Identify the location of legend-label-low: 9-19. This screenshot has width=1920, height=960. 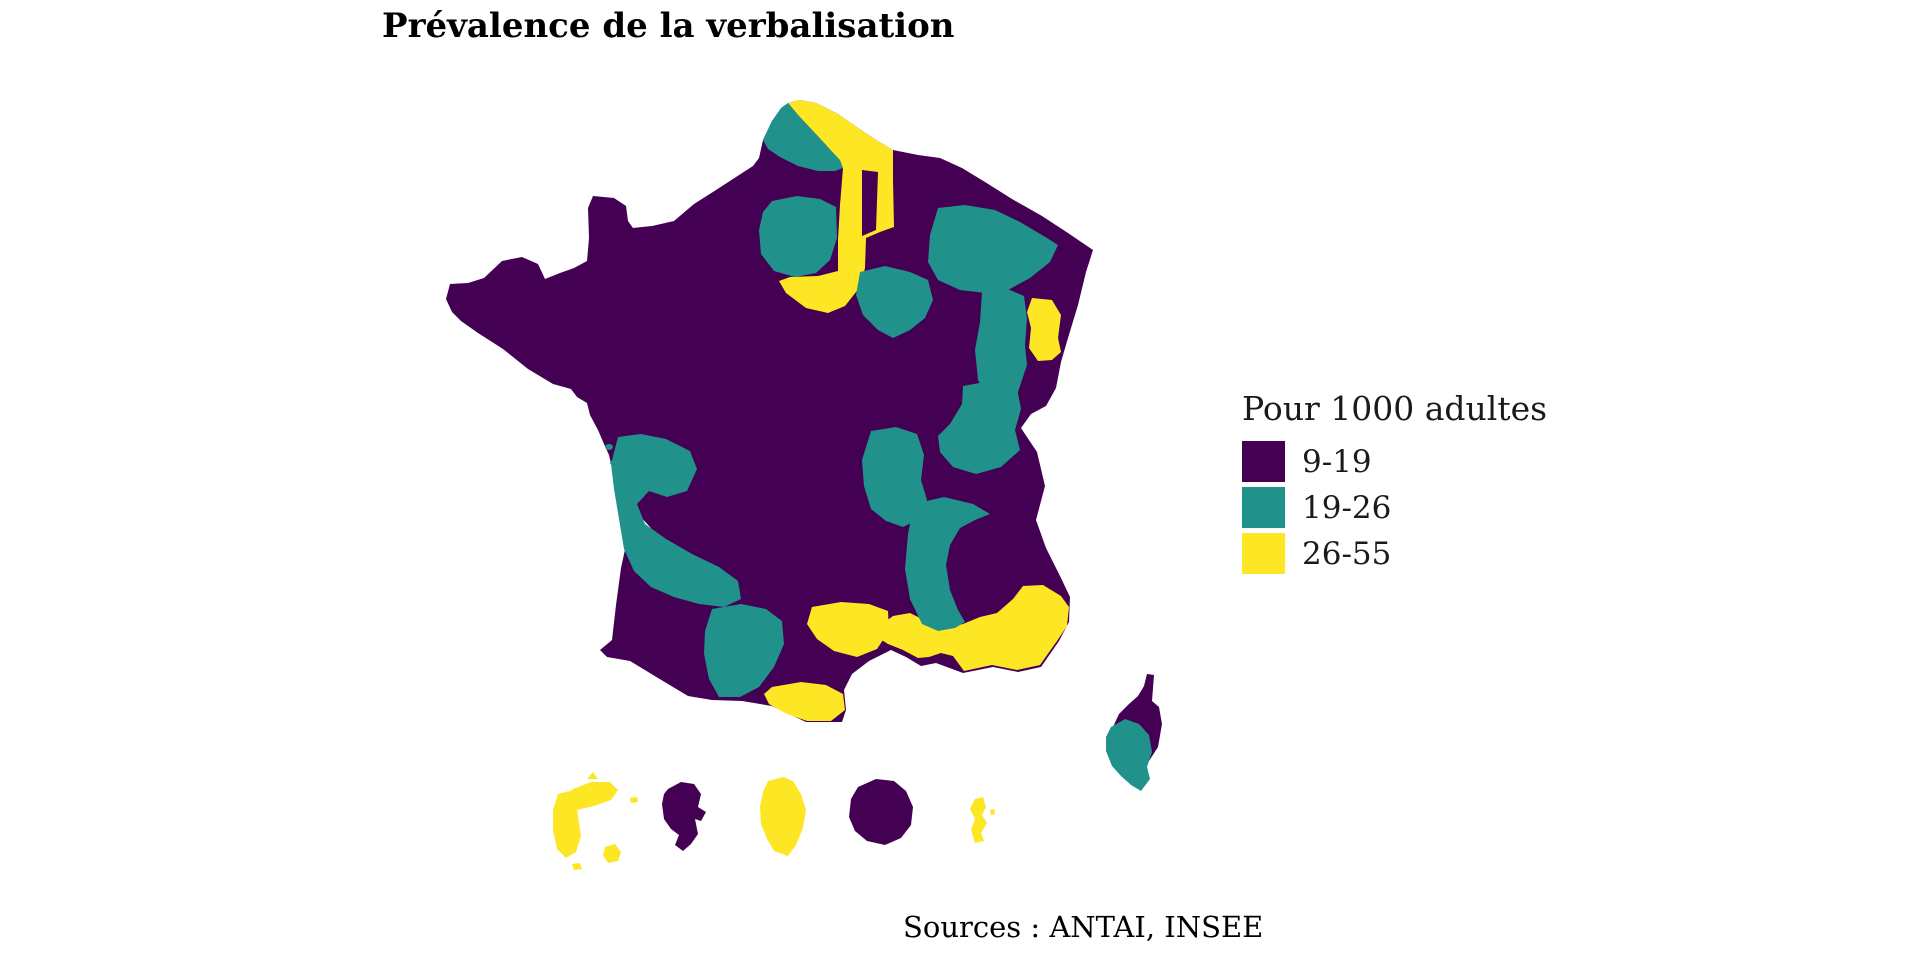
(1337, 461).